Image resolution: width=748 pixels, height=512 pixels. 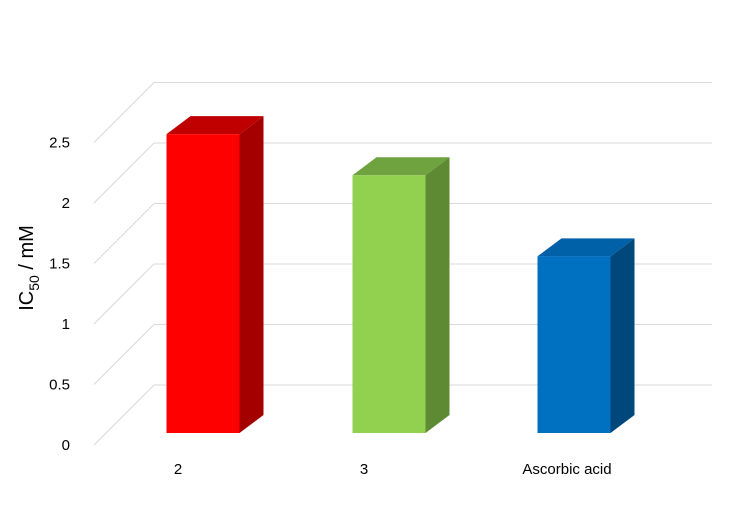 I want to click on y-axis-label: IC50 / mM, so click(x=29, y=268).